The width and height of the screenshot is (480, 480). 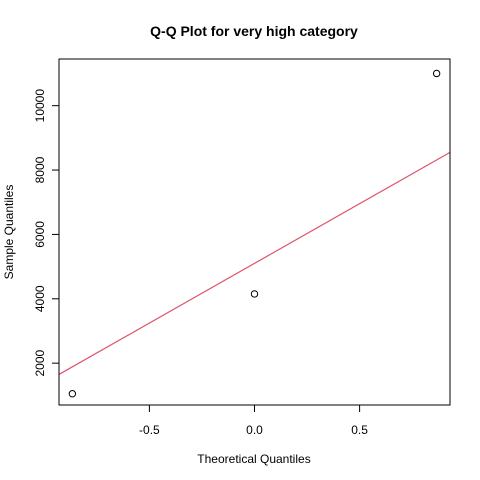 What do you see at coordinates (359, 430) in the screenshot?
I see `x-tick-label-3: 0.5` at bounding box center [359, 430].